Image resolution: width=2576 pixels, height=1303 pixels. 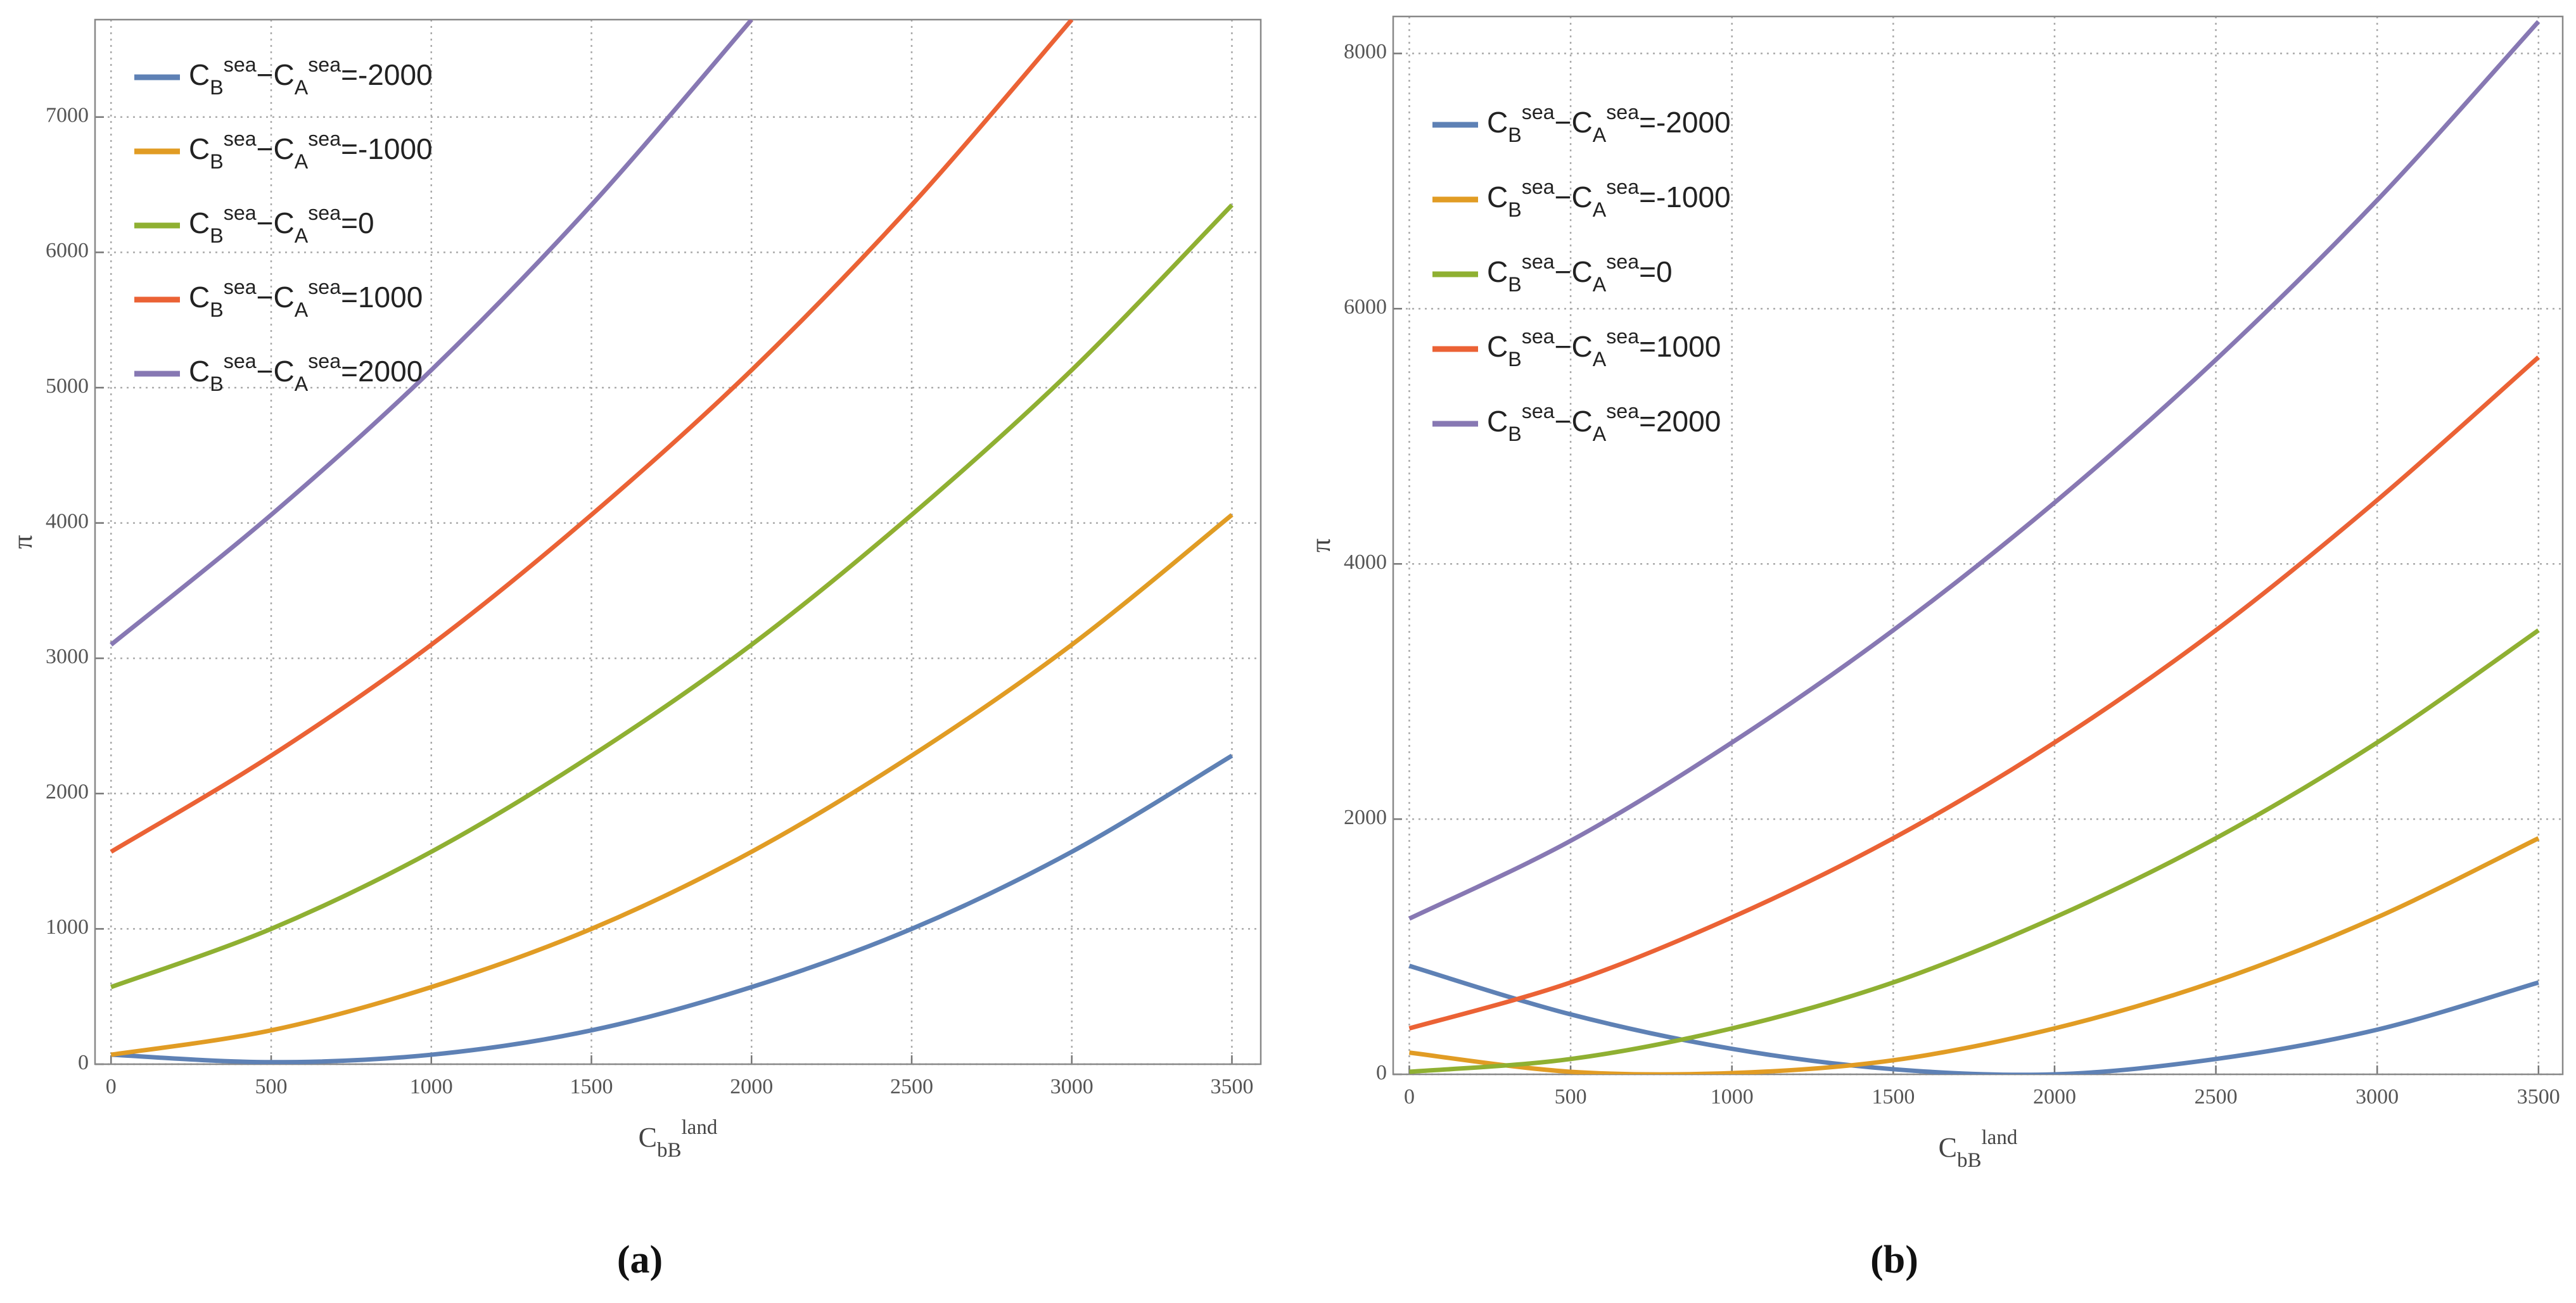 What do you see at coordinates (67, 386) in the screenshot?
I see `y-tick-label: 5000` at bounding box center [67, 386].